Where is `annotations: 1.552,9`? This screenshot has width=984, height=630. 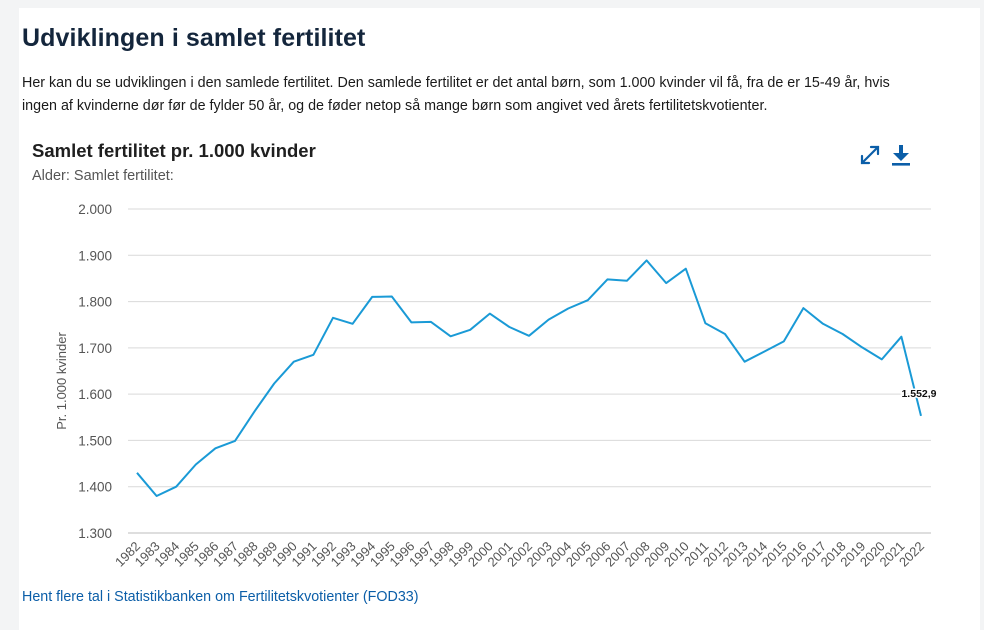
annotations: 1.552,9 is located at coordinates (919, 393).